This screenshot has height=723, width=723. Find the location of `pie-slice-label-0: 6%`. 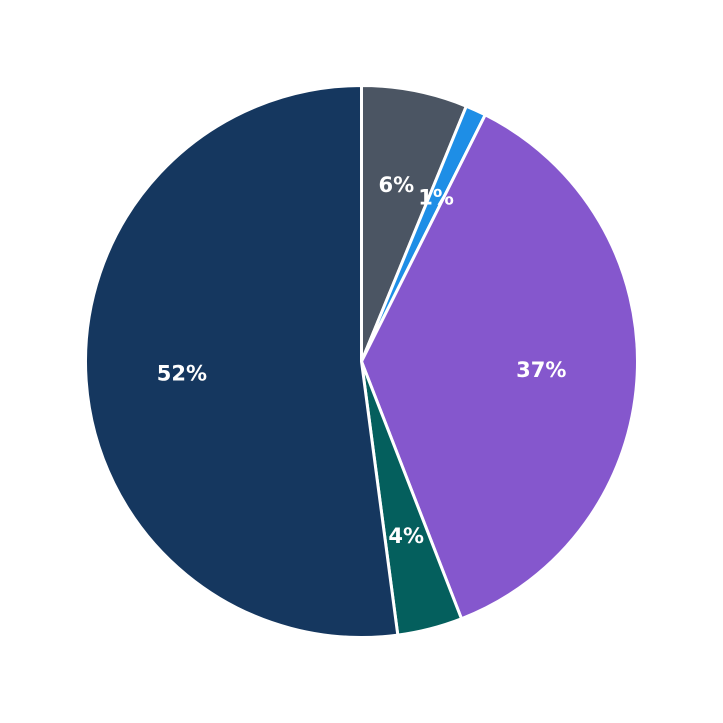

pie-slice-label-0: 6% is located at coordinates (397, 185).